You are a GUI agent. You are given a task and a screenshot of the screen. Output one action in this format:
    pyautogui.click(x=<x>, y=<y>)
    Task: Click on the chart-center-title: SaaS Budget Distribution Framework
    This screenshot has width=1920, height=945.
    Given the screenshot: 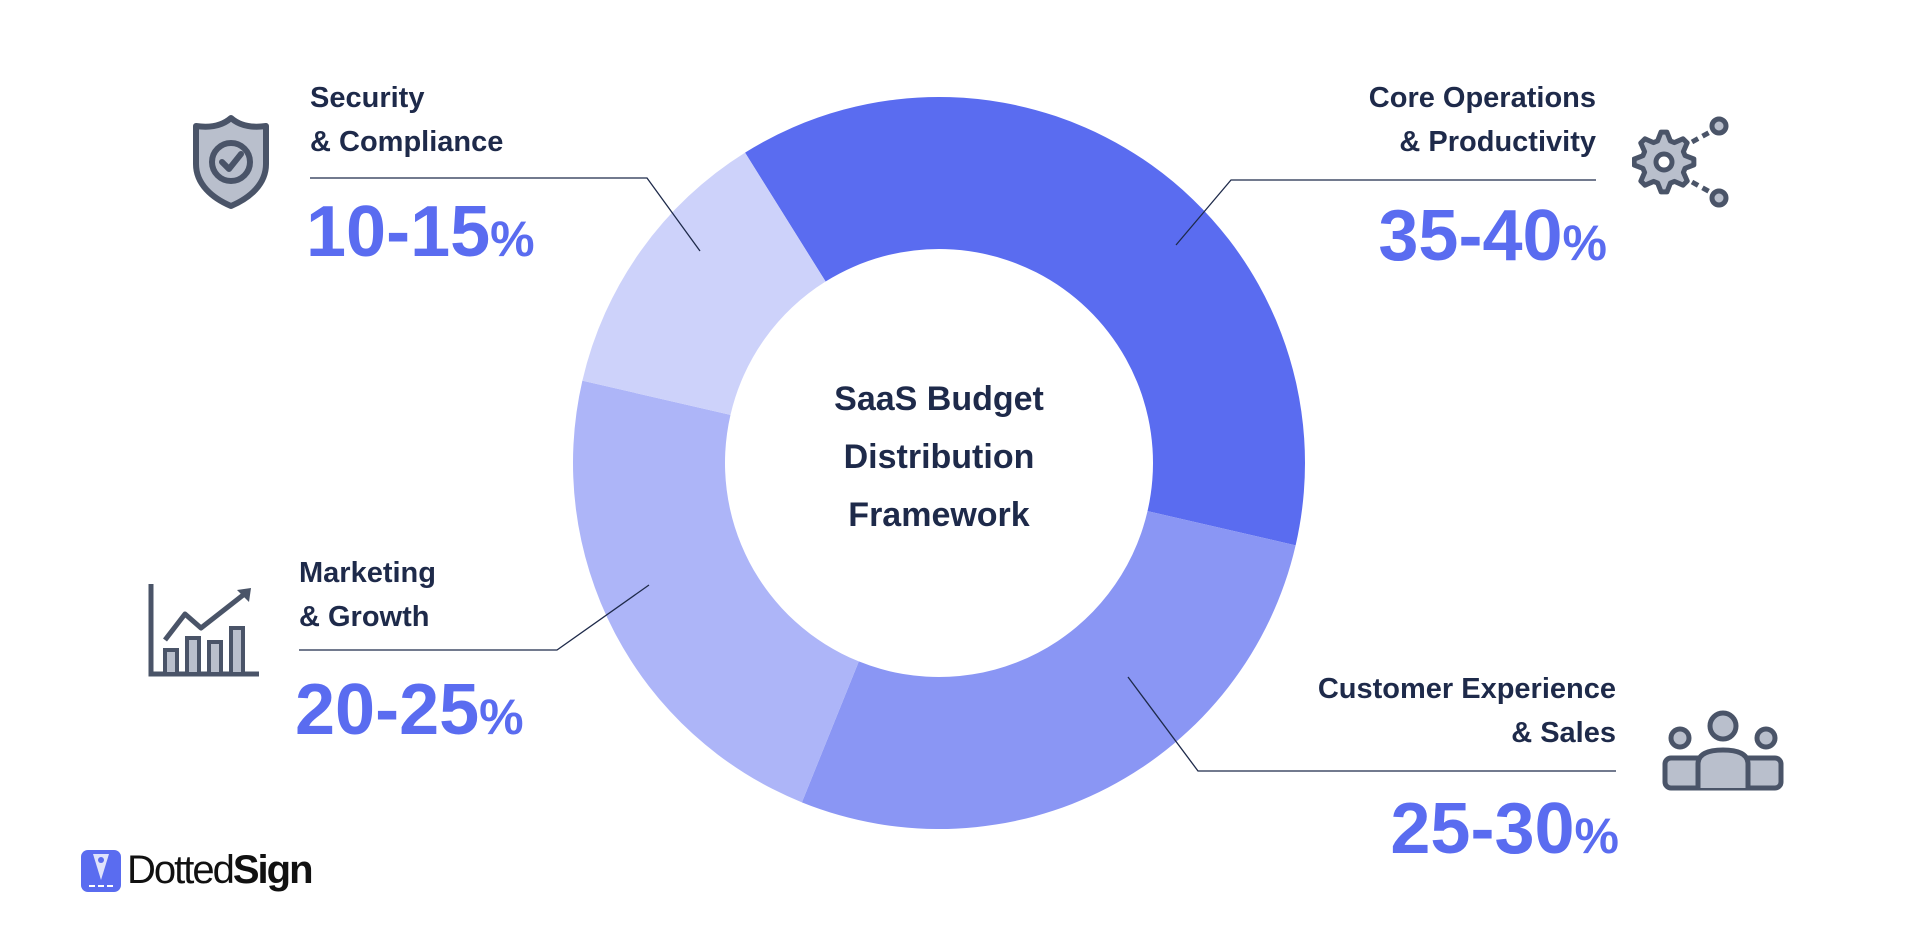 What is the action you would take?
    pyautogui.click(x=939, y=457)
    